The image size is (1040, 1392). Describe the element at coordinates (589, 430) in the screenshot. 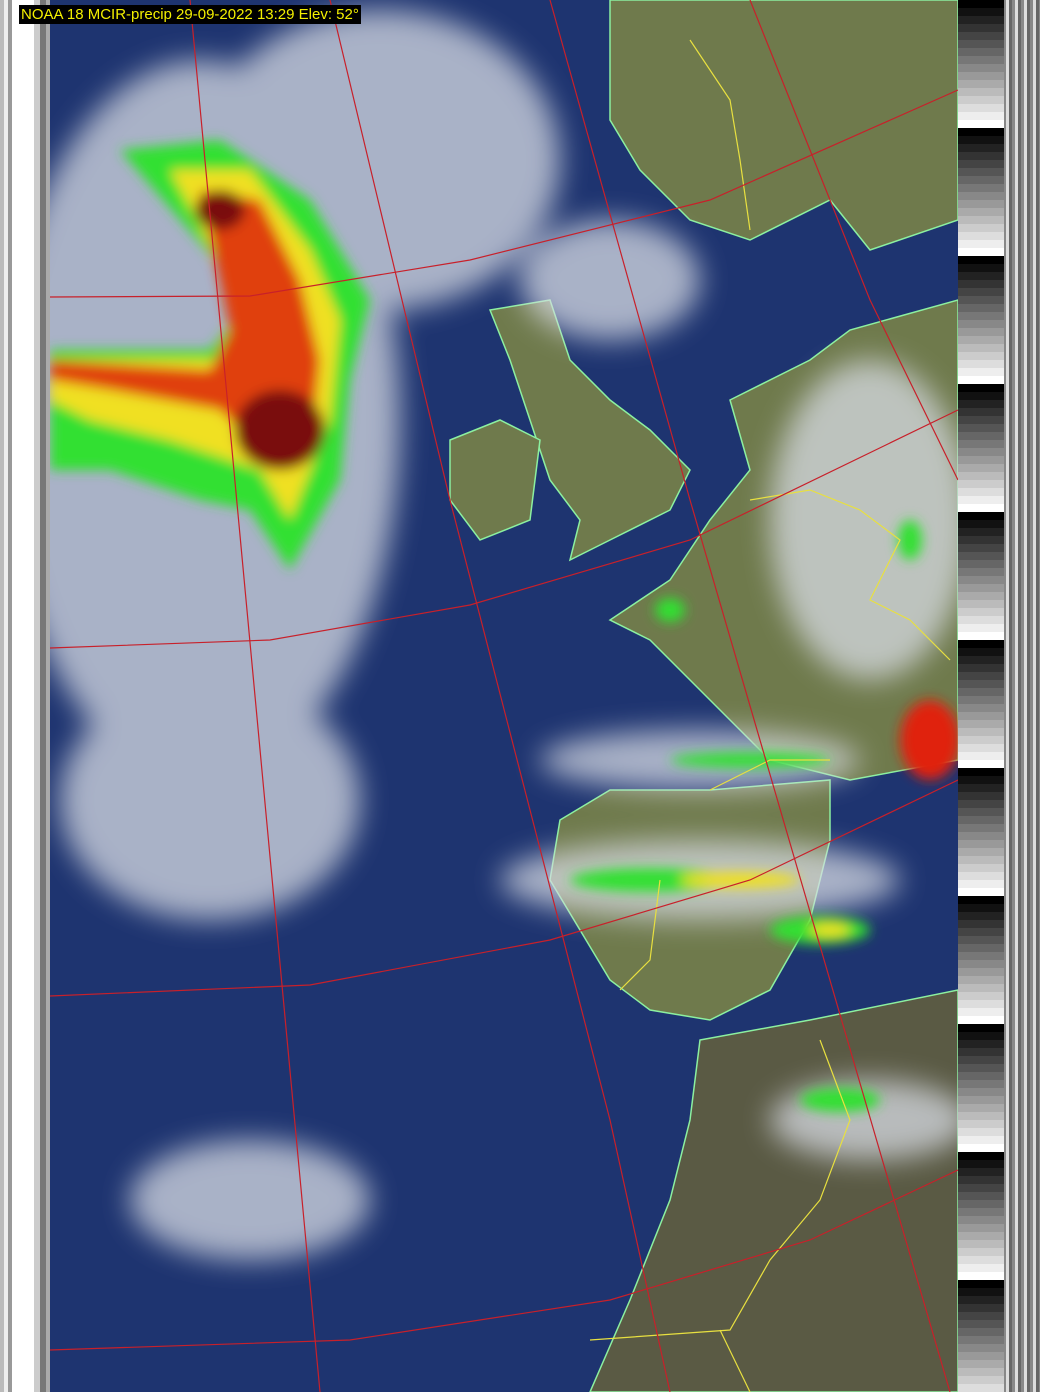

I see `great-britain` at that location.